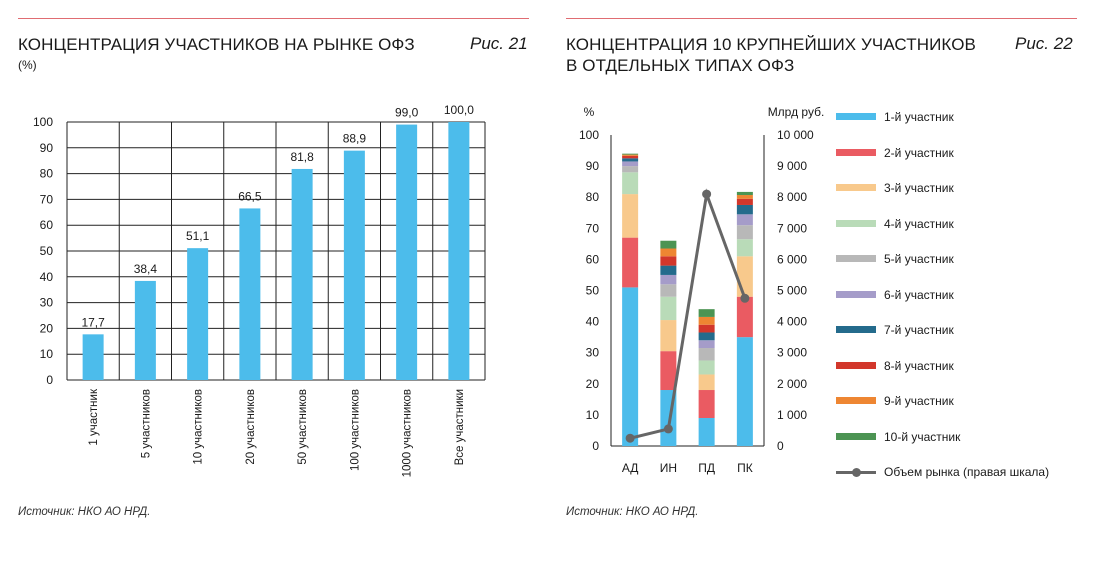  Describe the element at coordinates (216, 44) in the screenshot. I see `left-chart-title: КОНЦЕНТРАЦИЯ УЧАСТНИКОВ НА РЫНКЕ ОФЗ` at that location.